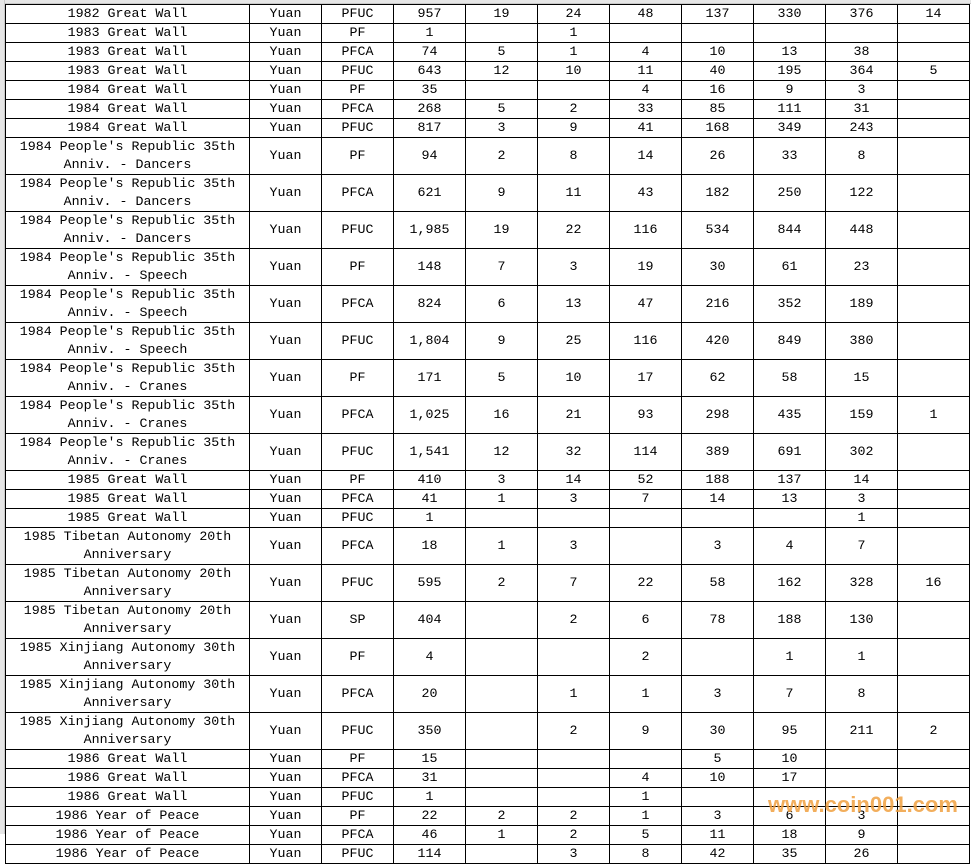  Describe the element at coordinates (645, 193) in the screenshot. I see `count-cell: 43` at that location.